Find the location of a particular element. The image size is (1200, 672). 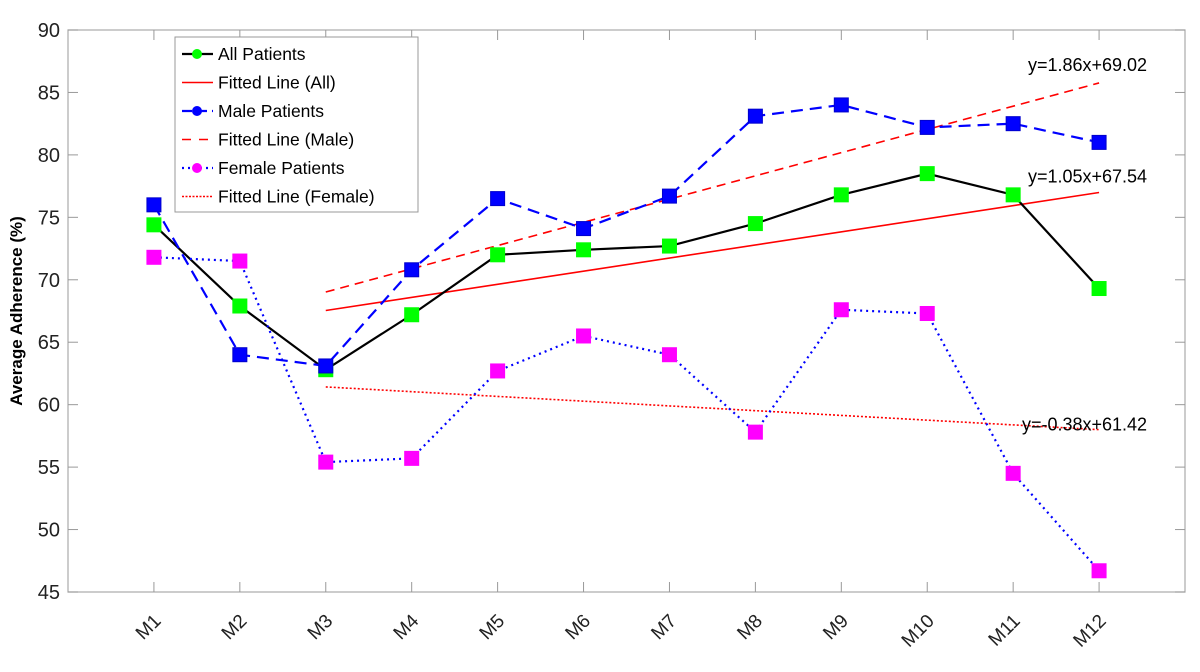

y-axis-label: Average Adherence (%) is located at coordinates (16, 311).